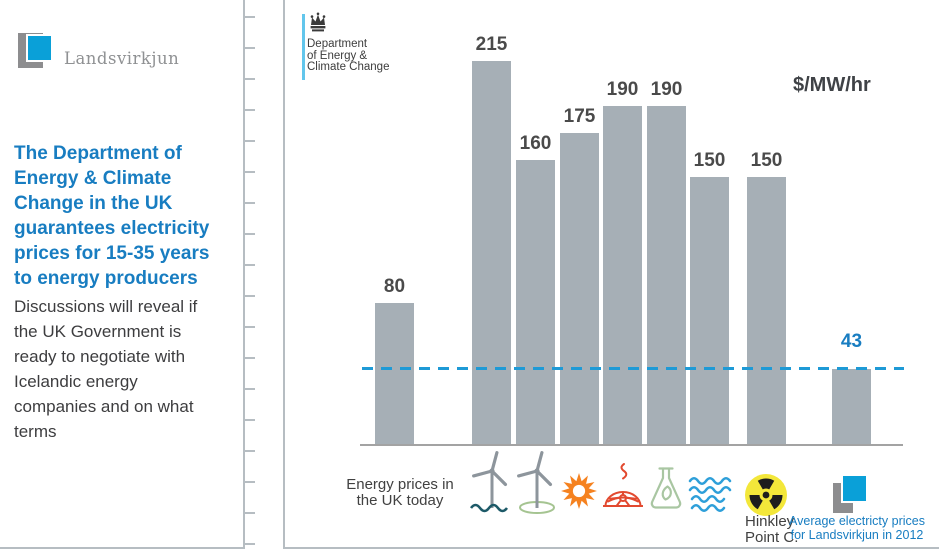 The image size is (939, 560). Describe the element at coordinates (250, 274) in the screenshot. I see `slide-edge-ruler` at that location.